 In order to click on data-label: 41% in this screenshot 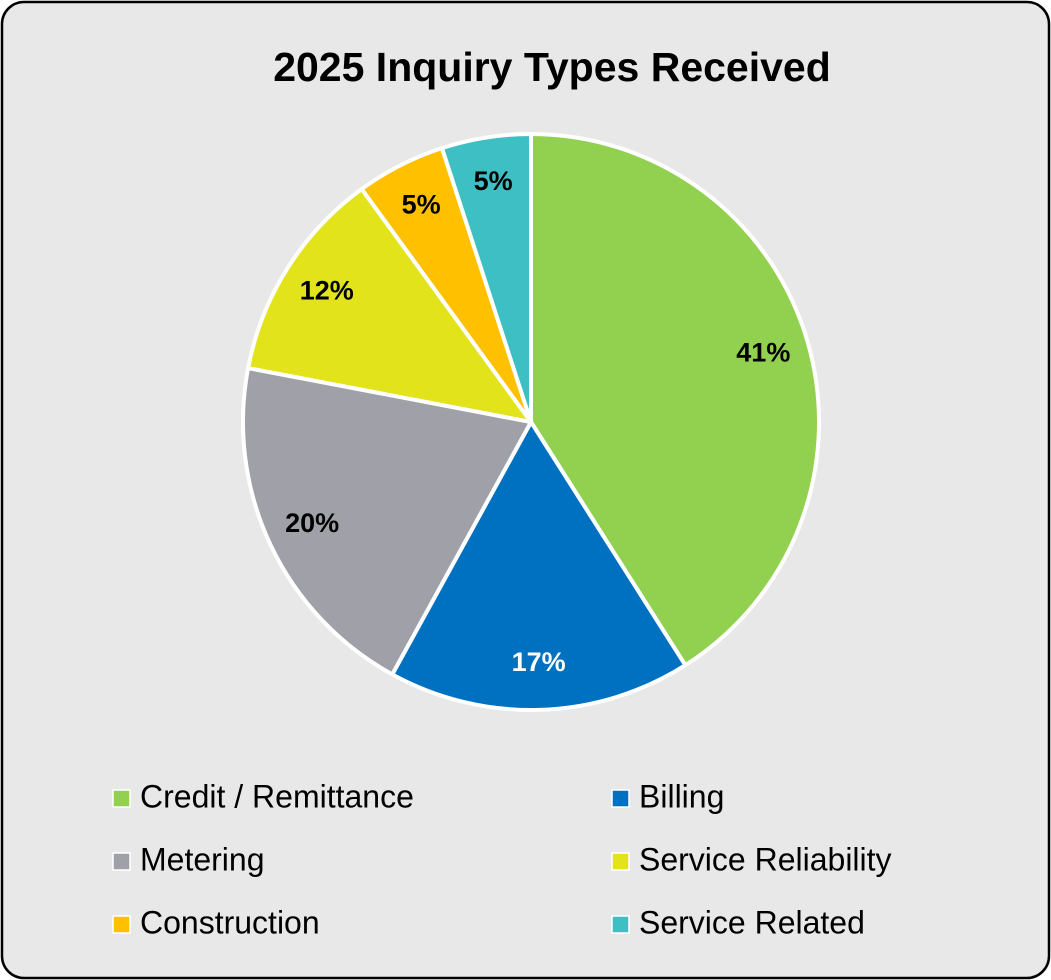, I will do `click(763, 353)`.